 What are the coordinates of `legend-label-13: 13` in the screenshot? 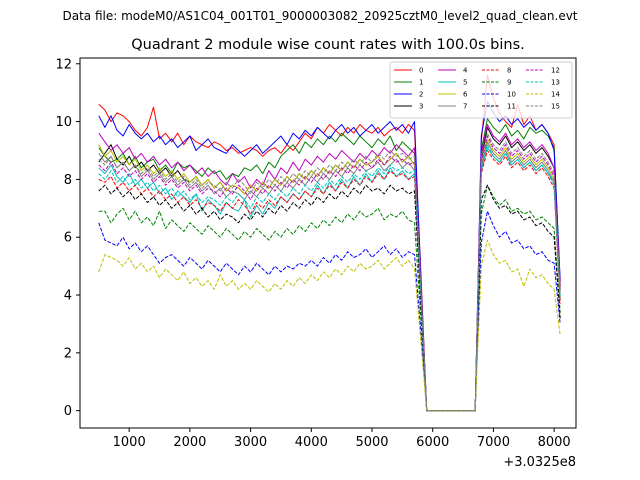 It's located at (555, 83).